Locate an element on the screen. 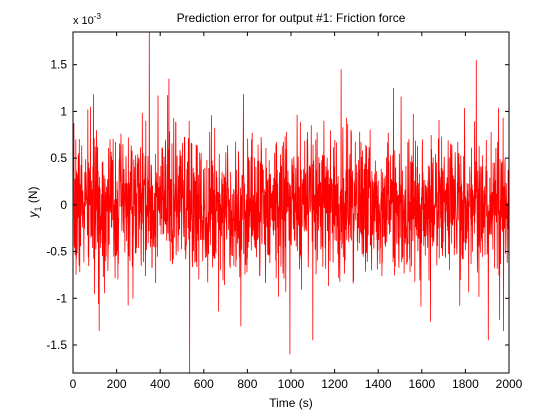 Image resolution: width=560 pixels, height=420 pixels. x-tick-label: 800 is located at coordinates (247, 384).